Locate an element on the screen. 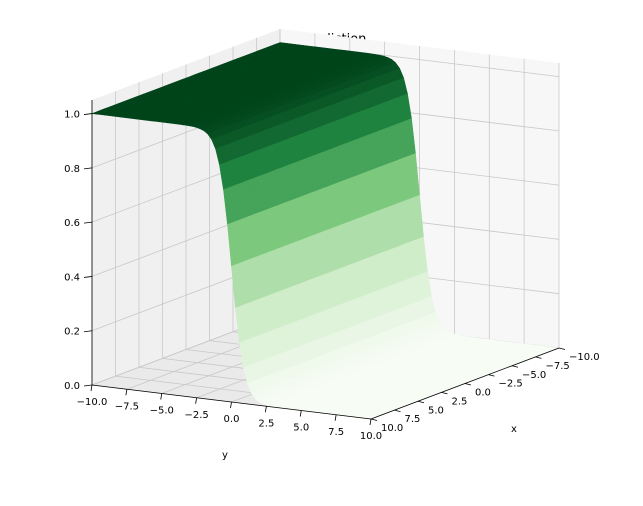 The height and width of the screenshot is (506, 643). x-tick-label: 5.0 is located at coordinates (436, 410).